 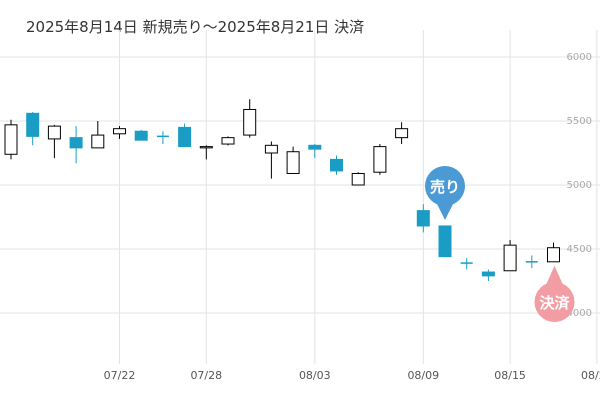 I want to click on x-tick-label: 08/21, so click(x=590, y=375).